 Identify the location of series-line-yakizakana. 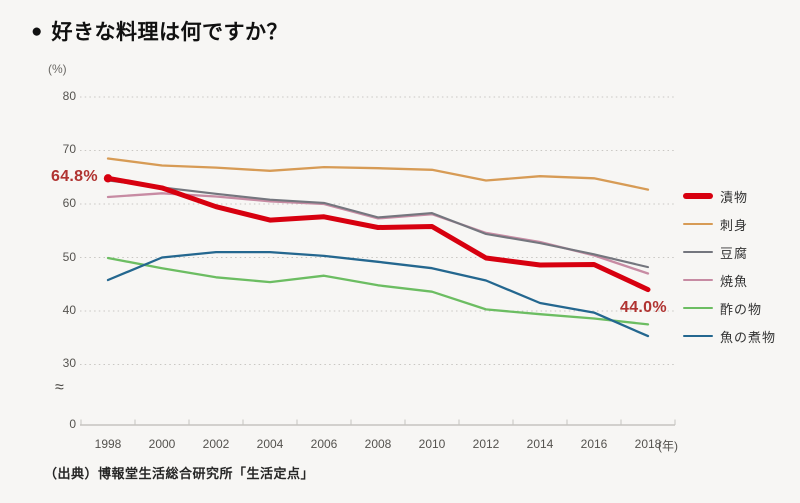
(378, 233).